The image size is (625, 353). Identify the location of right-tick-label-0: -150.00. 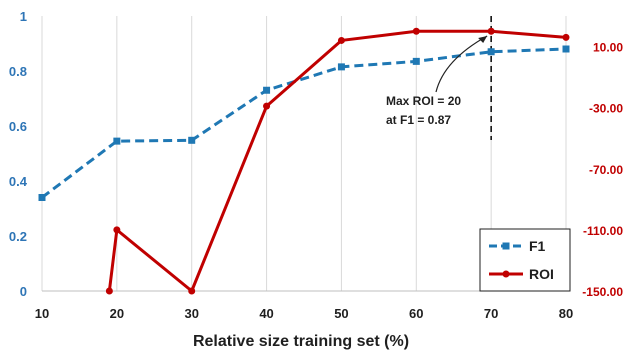
(602, 292).